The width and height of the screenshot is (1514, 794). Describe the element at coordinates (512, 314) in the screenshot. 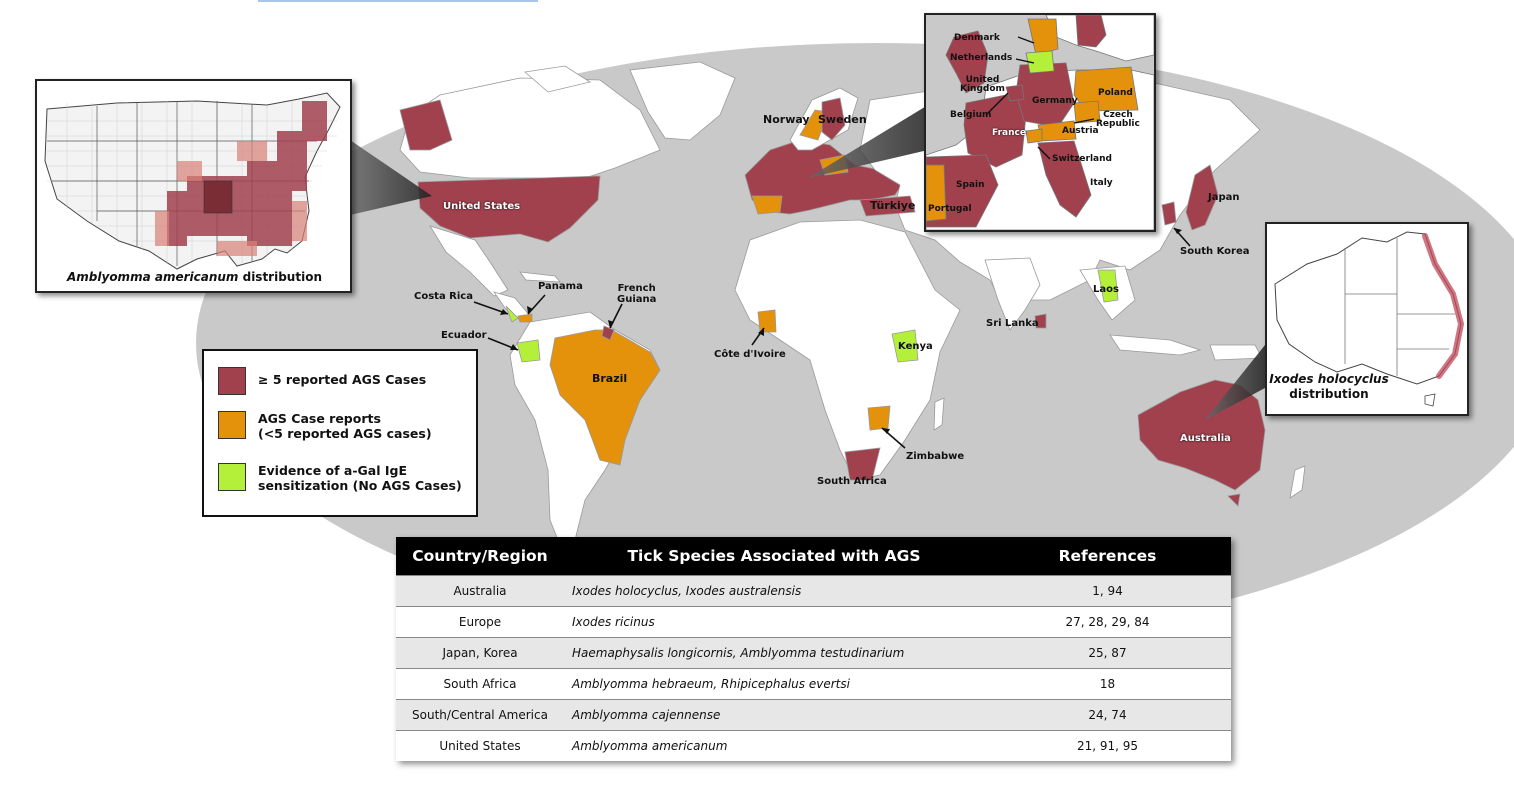

I see `land-costa-rica` at that location.